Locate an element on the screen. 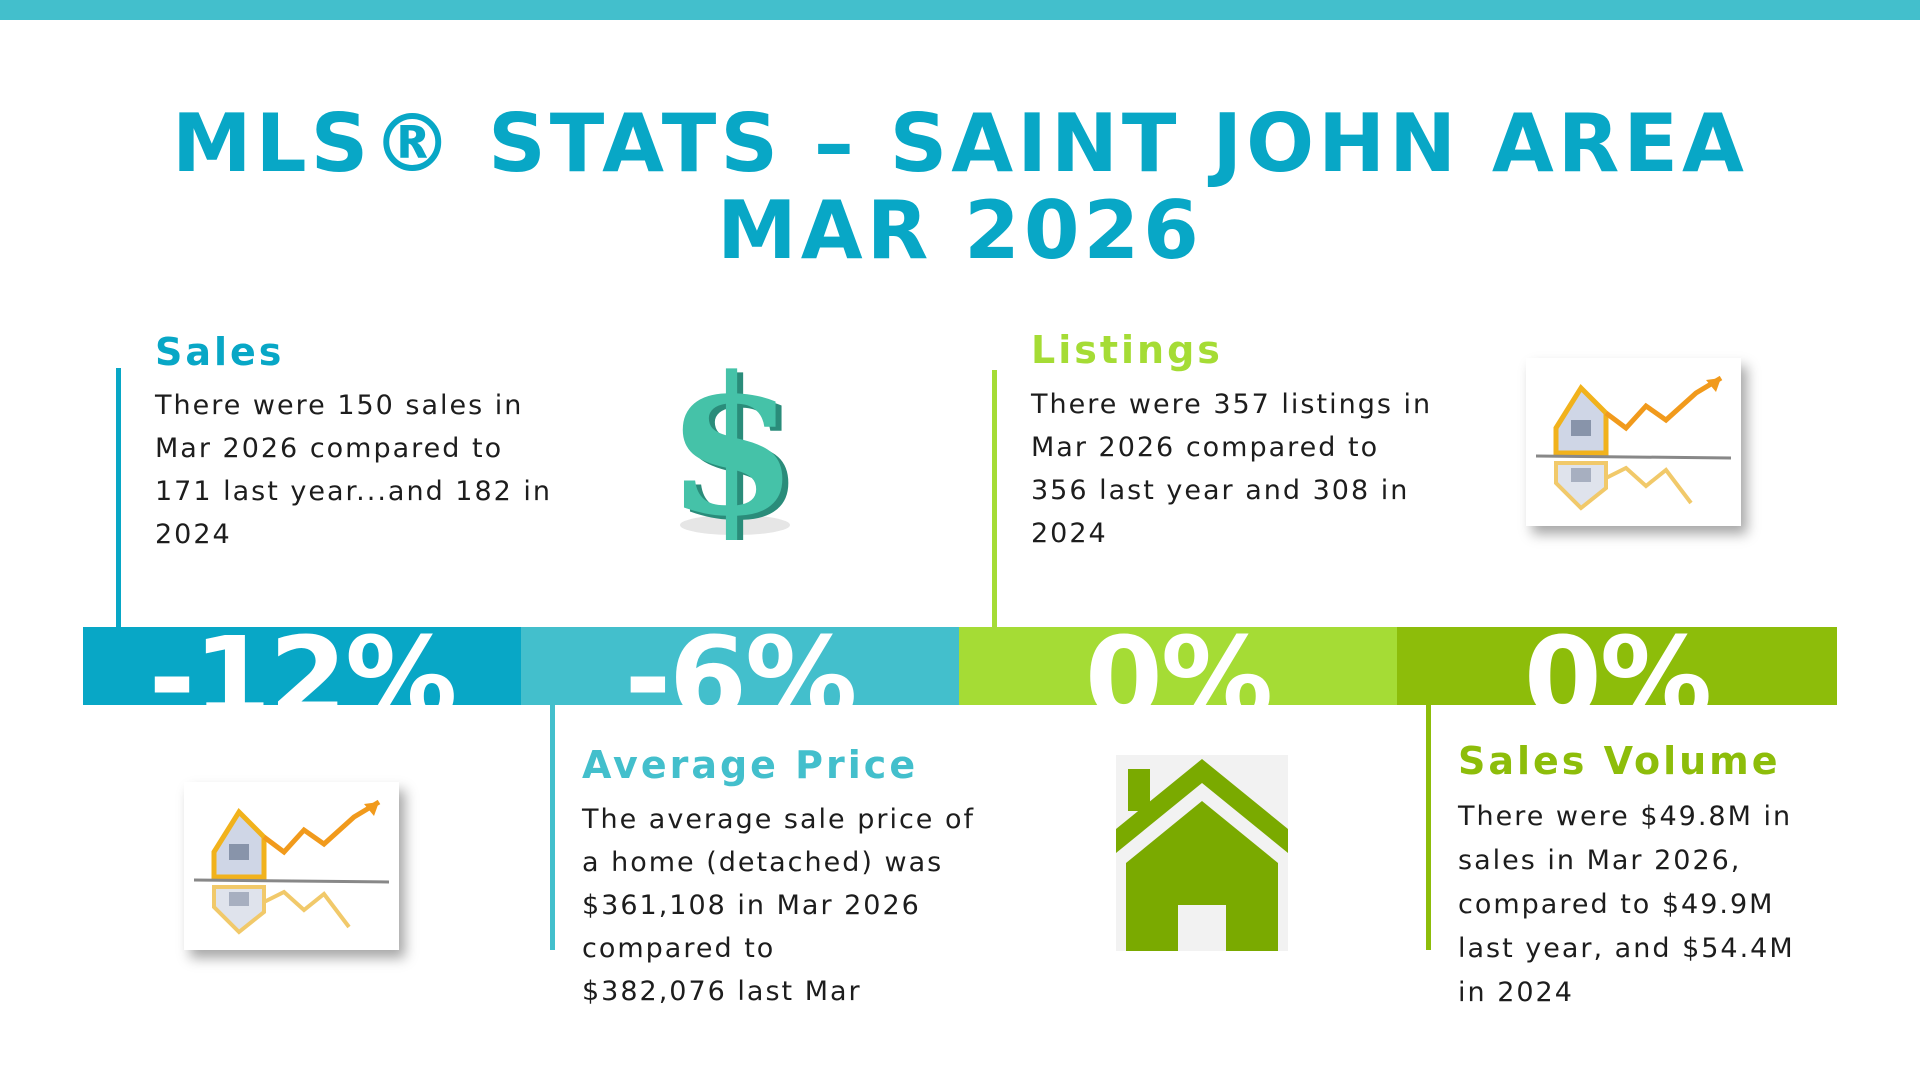 This screenshot has width=1920, height=1080. sales-volume-heading: Sales Volume is located at coordinates (1619, 761).